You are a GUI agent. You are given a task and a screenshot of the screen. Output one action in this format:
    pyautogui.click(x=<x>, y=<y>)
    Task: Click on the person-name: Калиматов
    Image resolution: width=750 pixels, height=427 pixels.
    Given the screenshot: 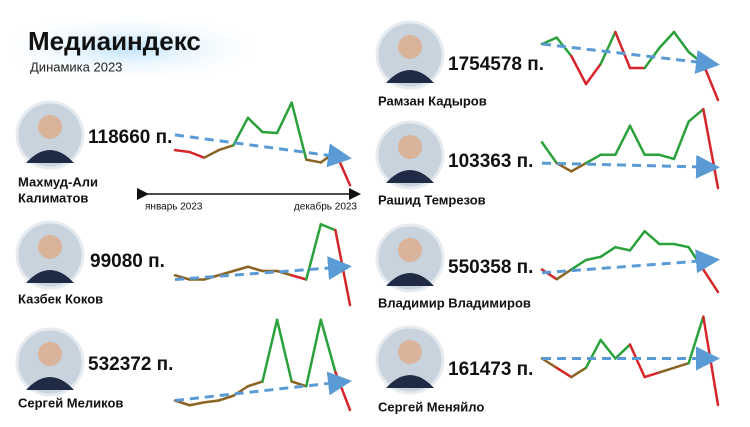 What is the action you would take?
    pyautogui.click(x=53, y=197)
    